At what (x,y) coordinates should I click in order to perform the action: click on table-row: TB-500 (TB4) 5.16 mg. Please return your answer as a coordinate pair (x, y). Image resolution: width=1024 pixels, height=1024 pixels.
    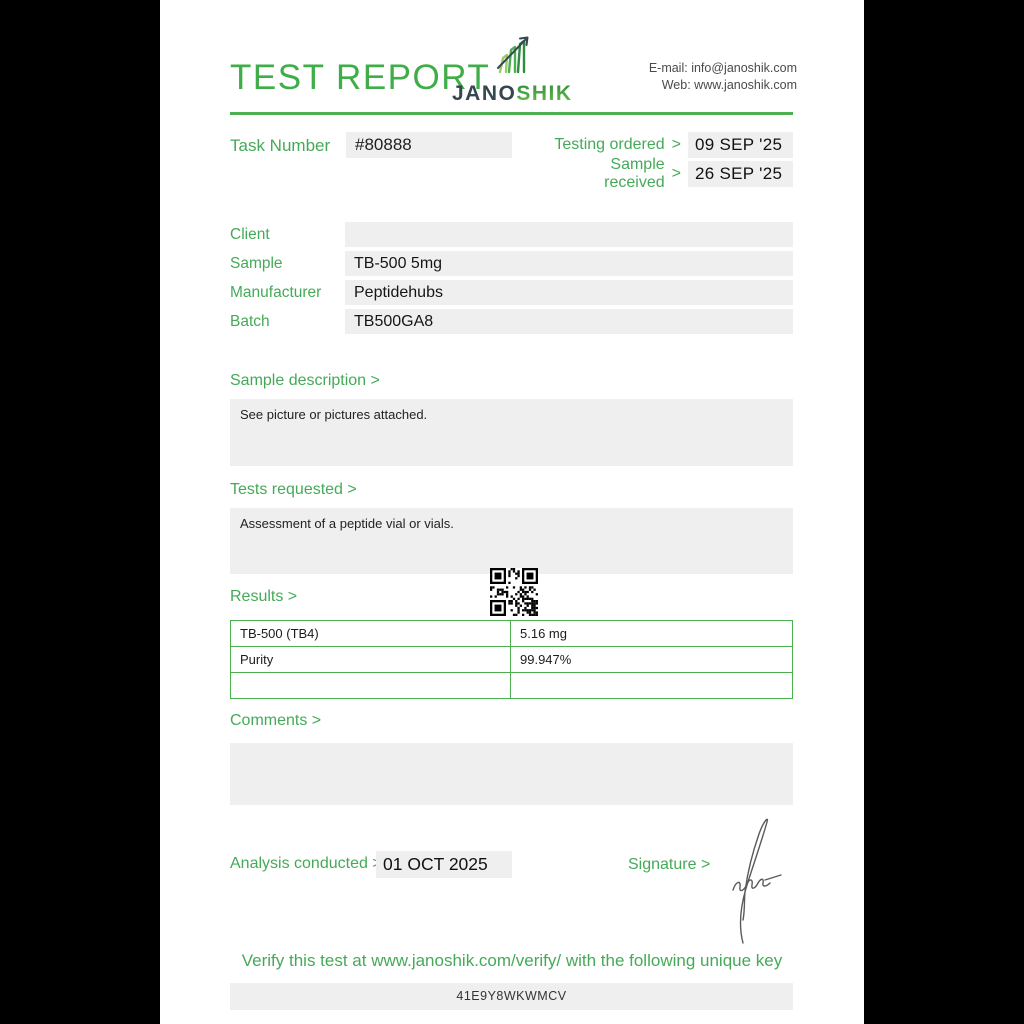
    Looking at the image, I should click on (511, 633).